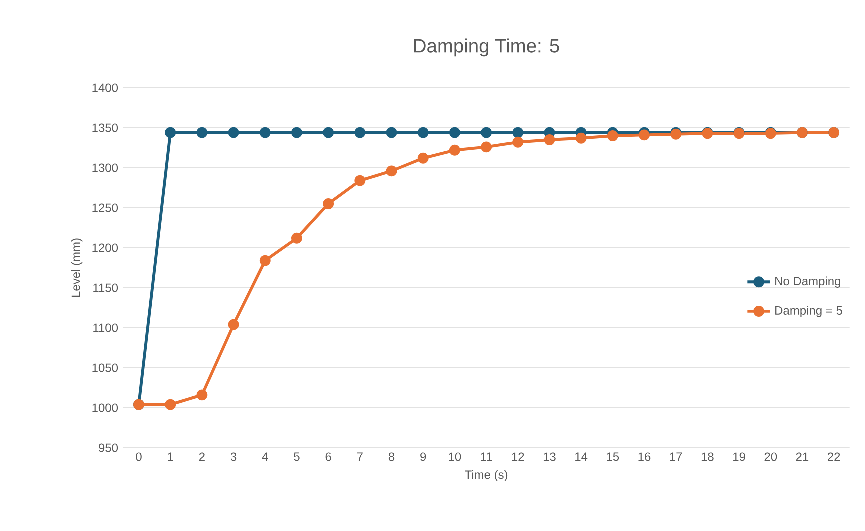 The image size is (865, 531). Describe the element at coordinates (77, 268) in the screenshot. I see `y-axis-title: Level (mm)` at that location.